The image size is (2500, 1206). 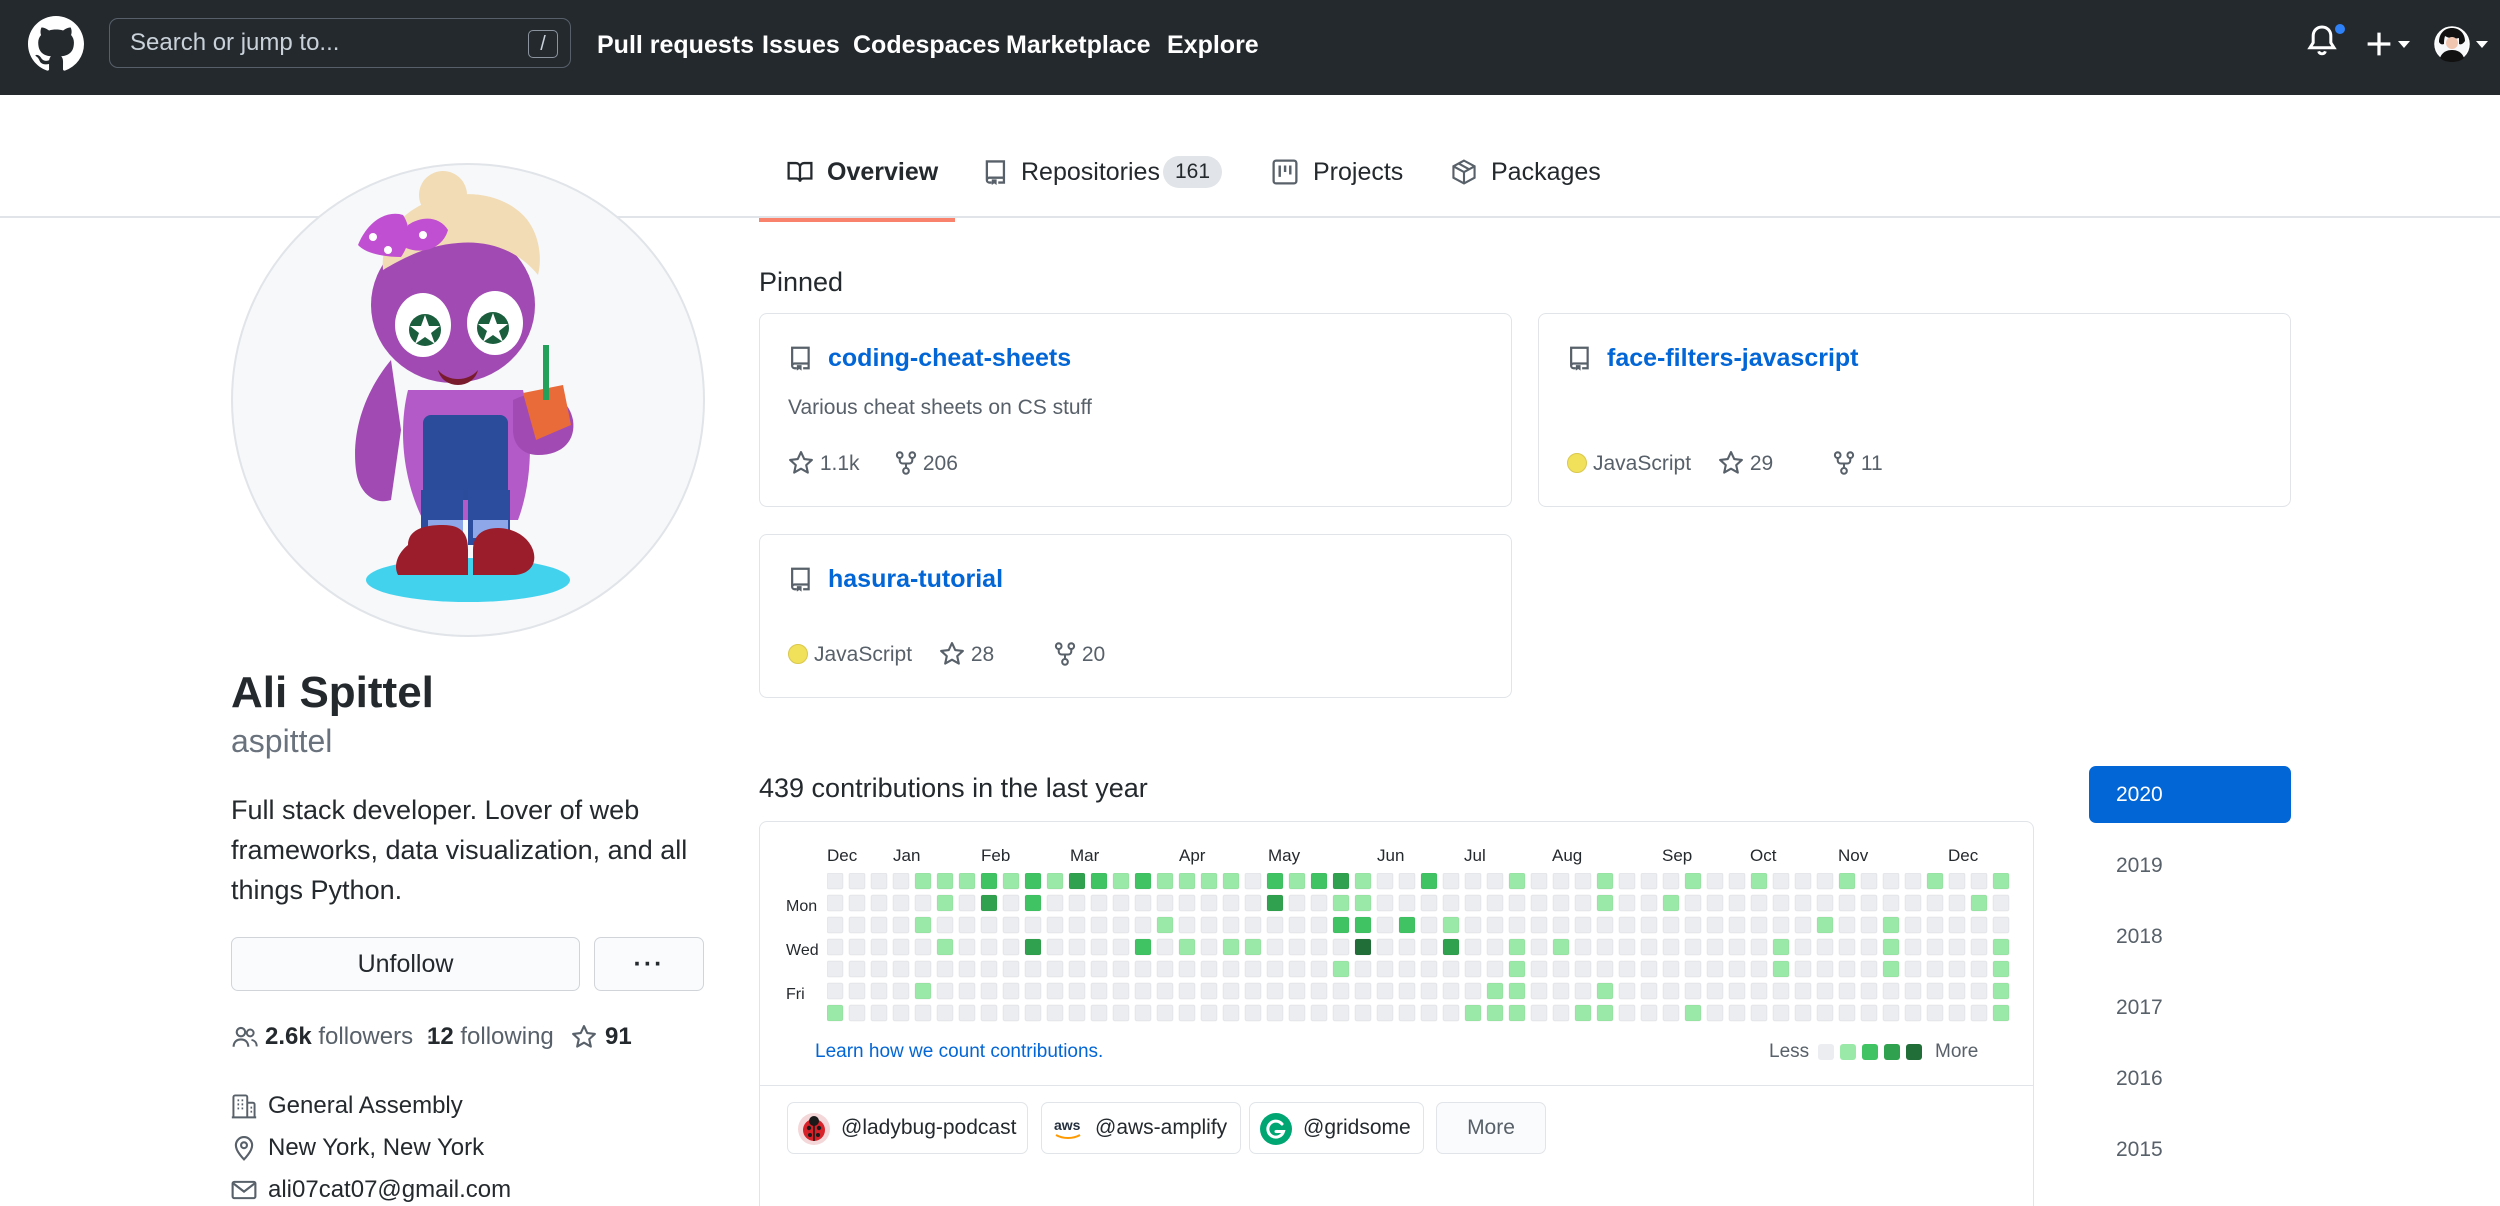 I want to click on nav-marketplace: Marketplace, so click(x=1078, y=45).